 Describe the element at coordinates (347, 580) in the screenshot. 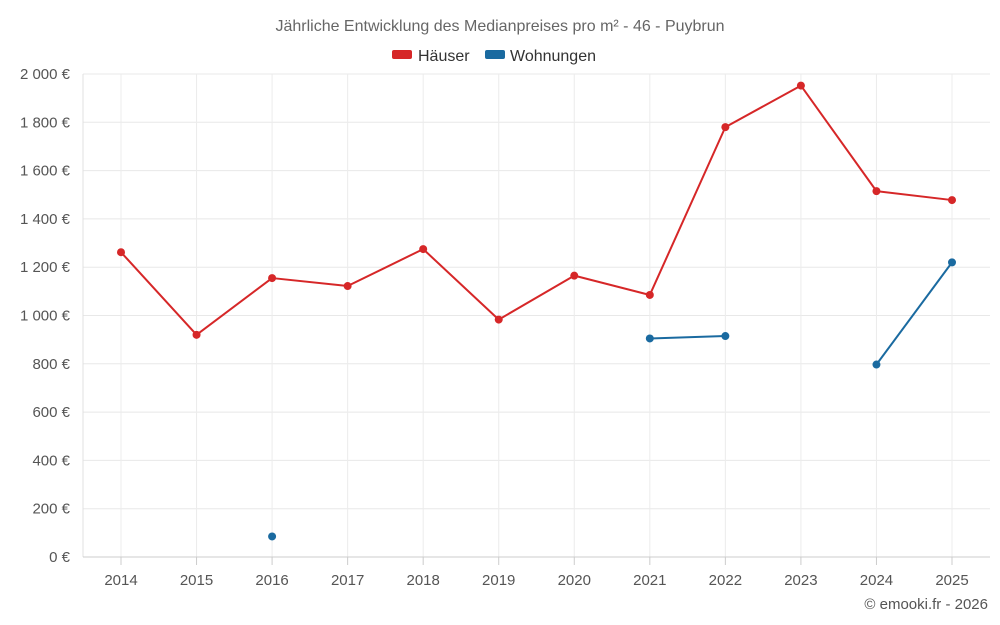

I see `x-tick-label: 2017` at that location.